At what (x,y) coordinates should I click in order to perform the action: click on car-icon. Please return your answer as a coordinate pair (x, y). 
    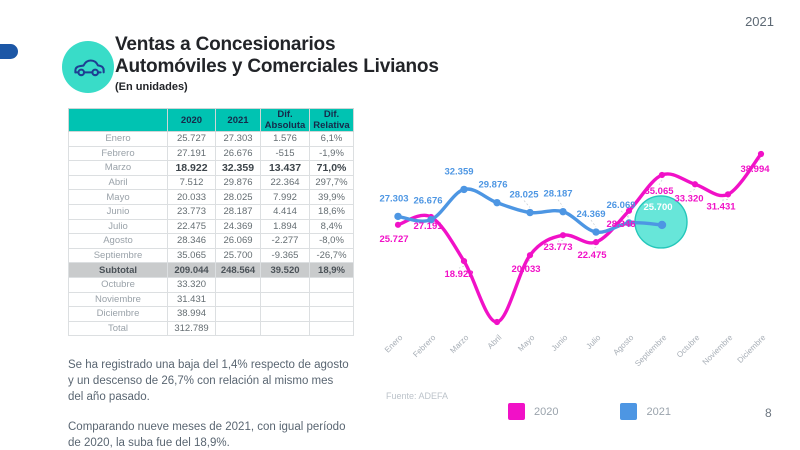
    Looking at the image, I should click on (88, 67).